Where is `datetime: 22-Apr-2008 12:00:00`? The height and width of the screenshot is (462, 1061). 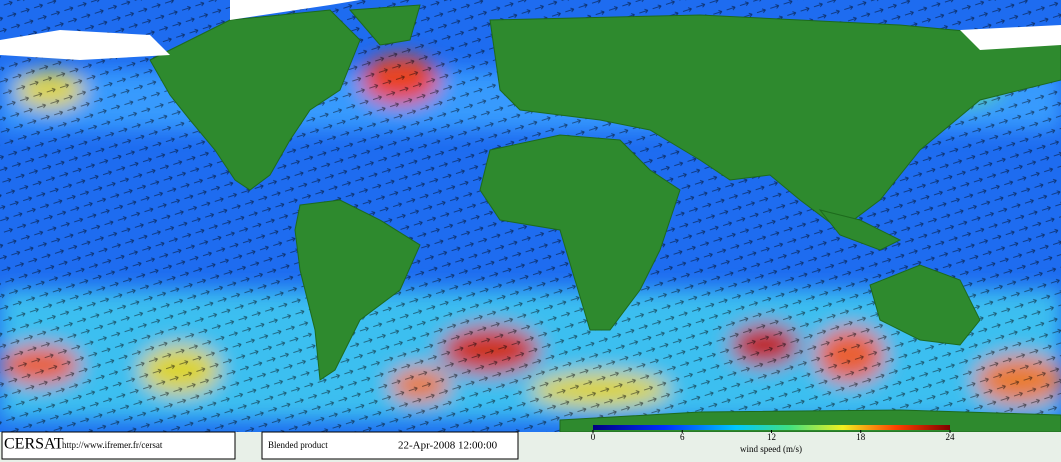 datetime: 22-Apr-2008 12:00:00 is located at coordinates (448, 446).